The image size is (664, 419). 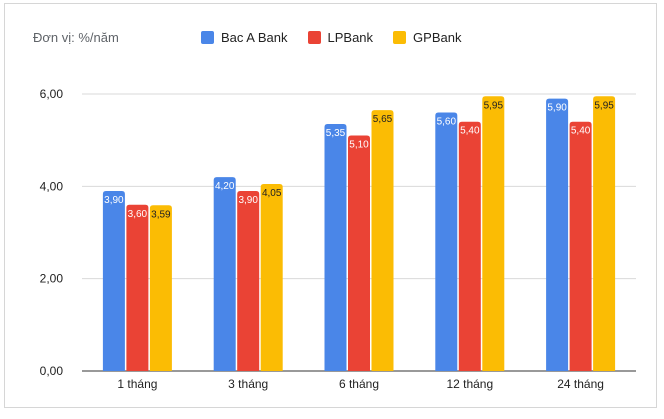 I want to click on legend: Bac A Bank LPBank GPBank, so click(x=331, y=37).